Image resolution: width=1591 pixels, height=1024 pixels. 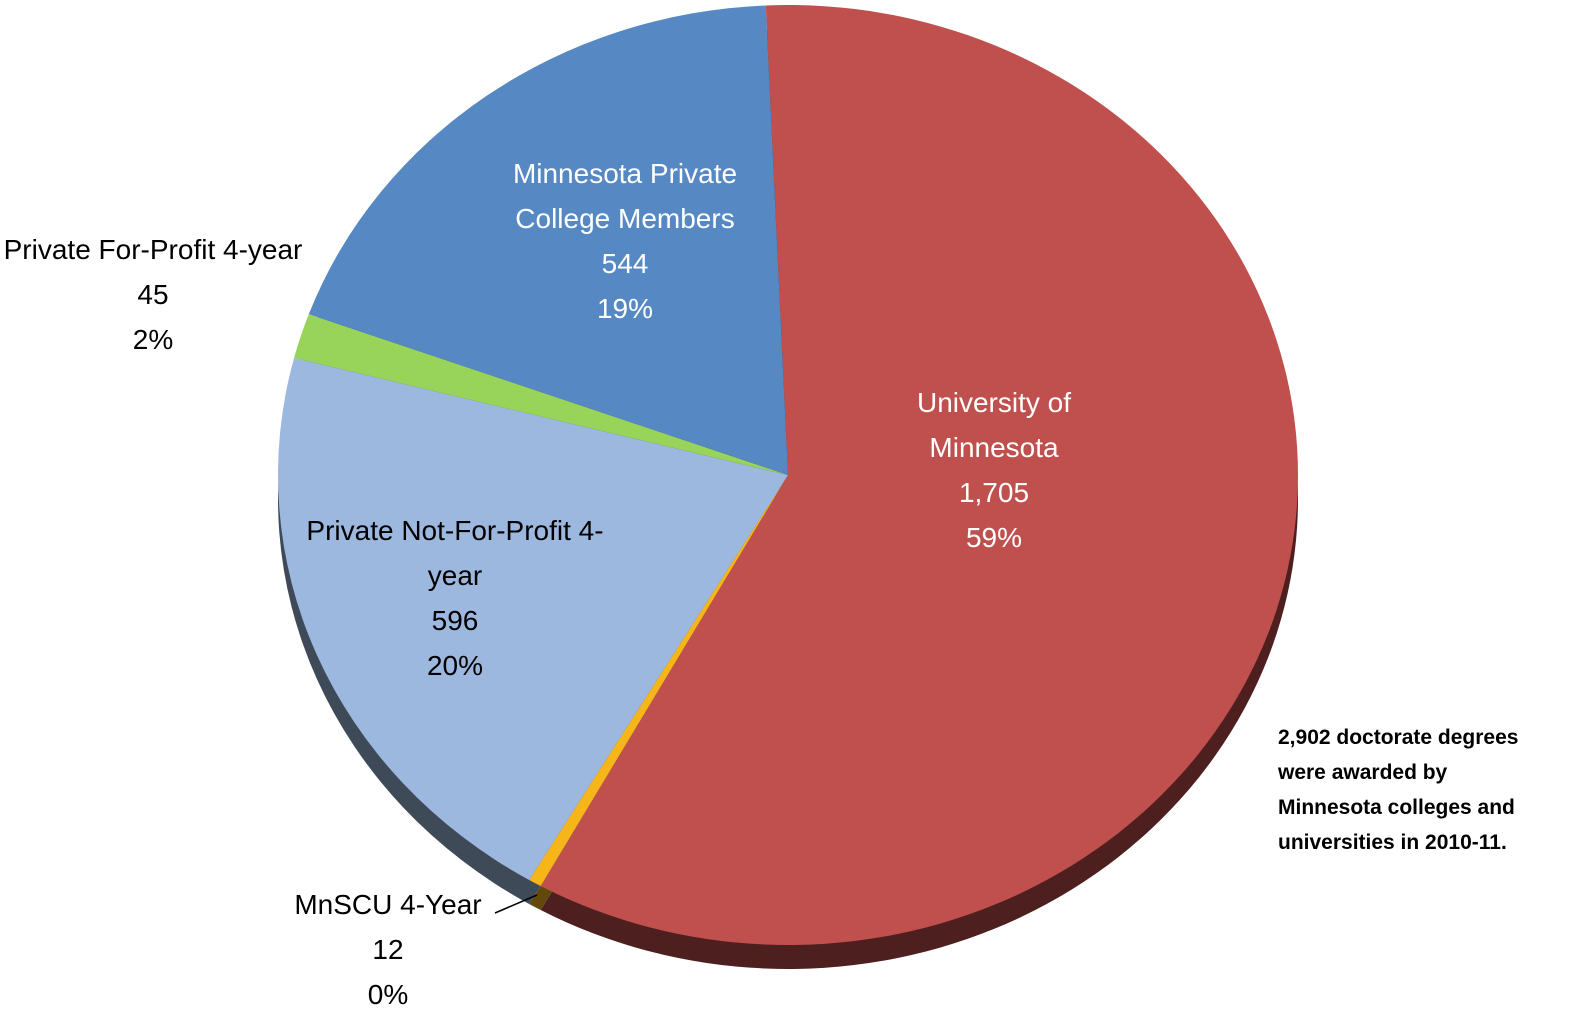 What do you see at coordinates (455, 598) in the screenshot?
I see `data-label: Private Not-For-Profit 4-year 596 20%` at bounding box center [455, 598].